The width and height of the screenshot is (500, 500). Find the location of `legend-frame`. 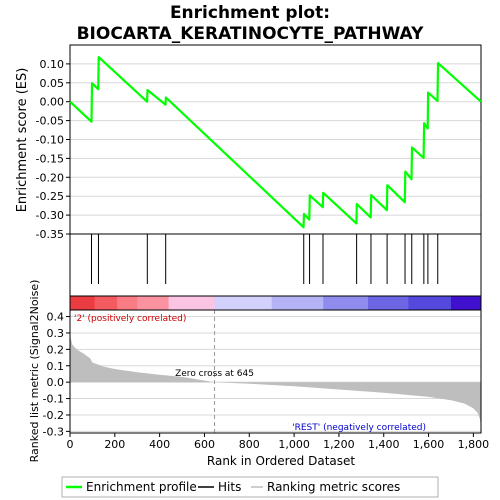

legend-frame is located at coordinates (250, 487).